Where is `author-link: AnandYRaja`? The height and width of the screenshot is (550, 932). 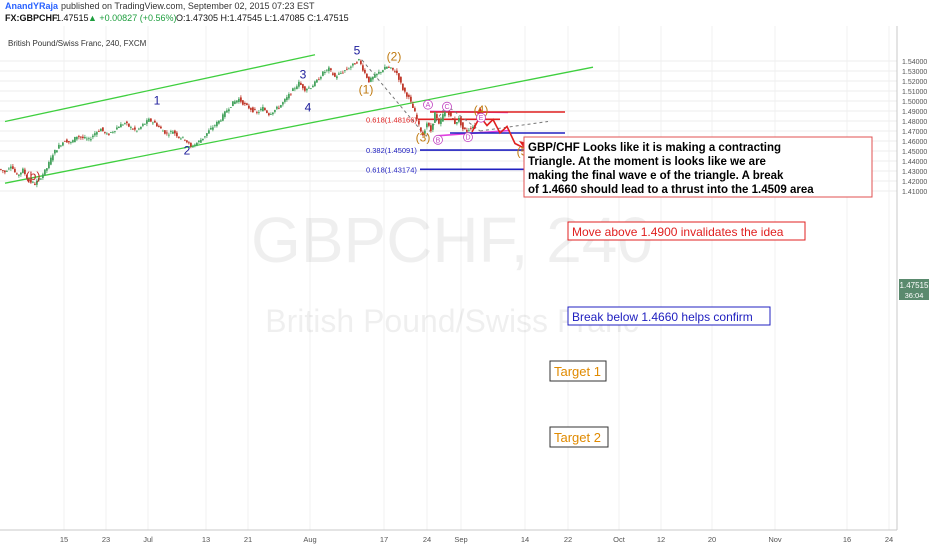
author-link: AnandYRaja is located at coordinates (32, 6).